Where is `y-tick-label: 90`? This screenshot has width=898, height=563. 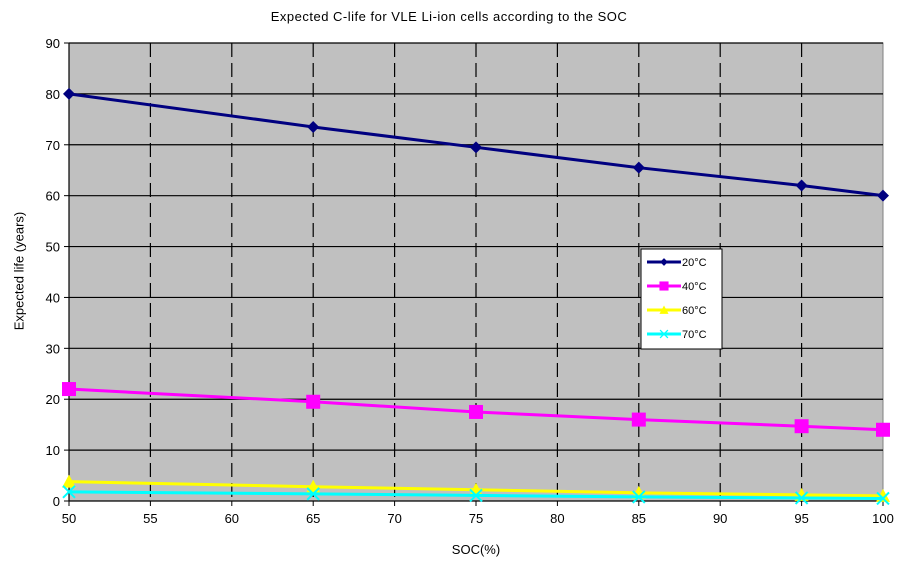 y-tick-label: 90 is located at coordinates (53, 43).